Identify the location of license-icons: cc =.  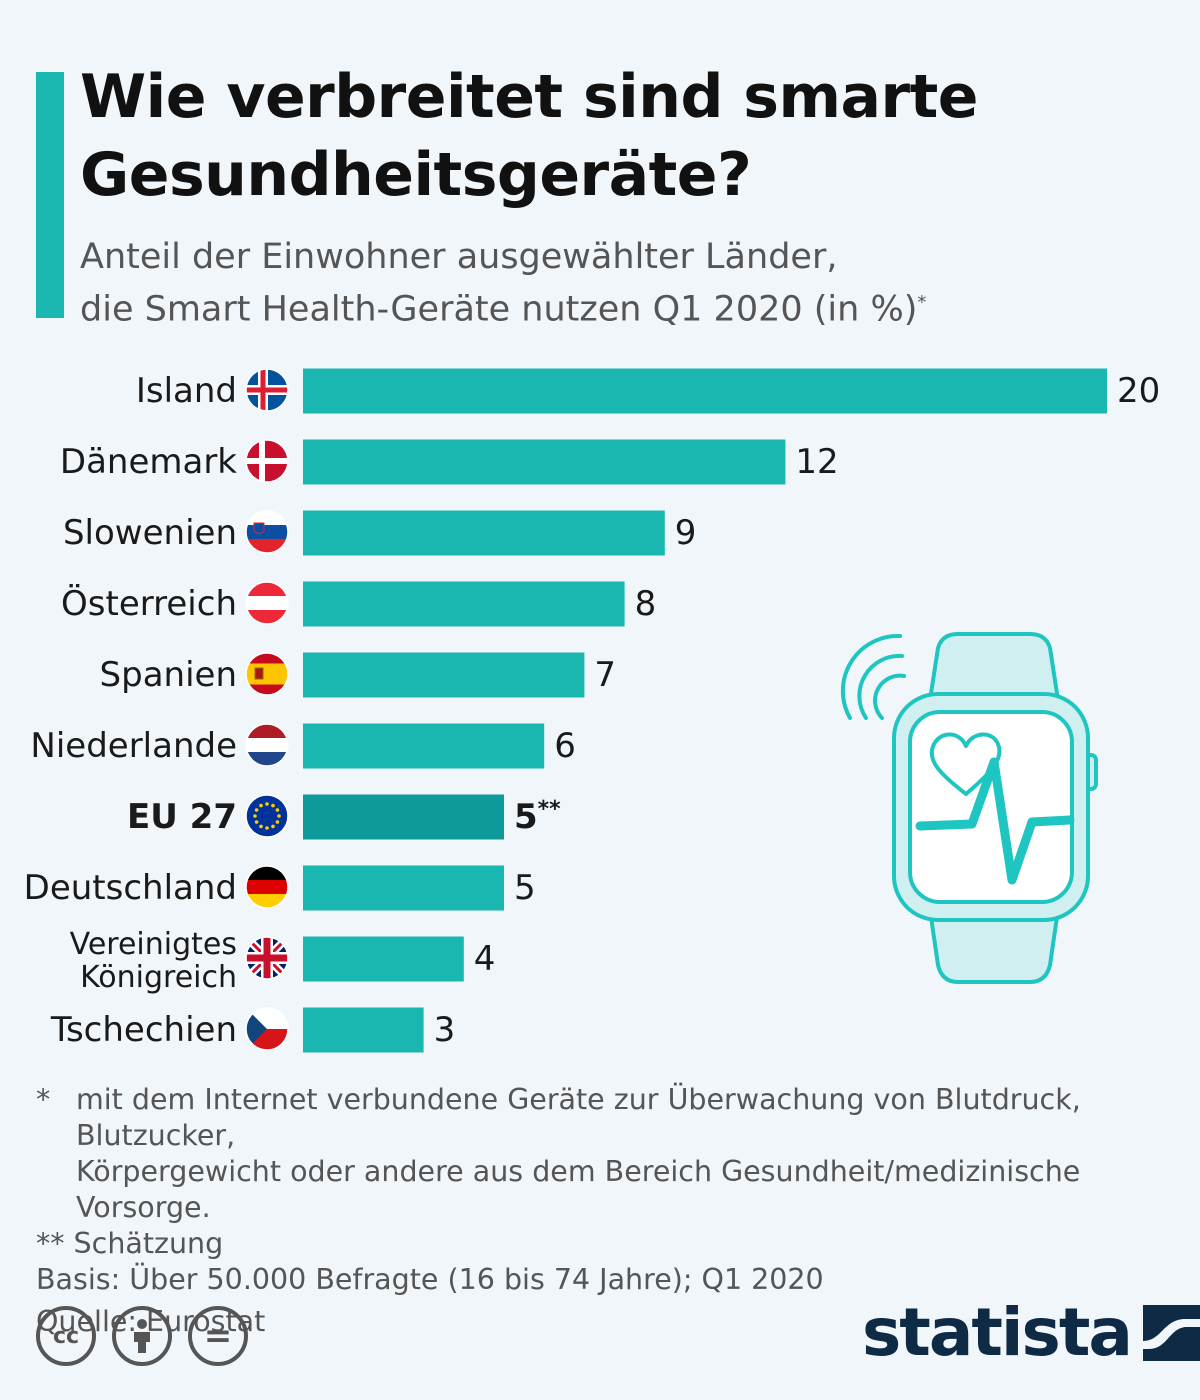
(142, 1336).